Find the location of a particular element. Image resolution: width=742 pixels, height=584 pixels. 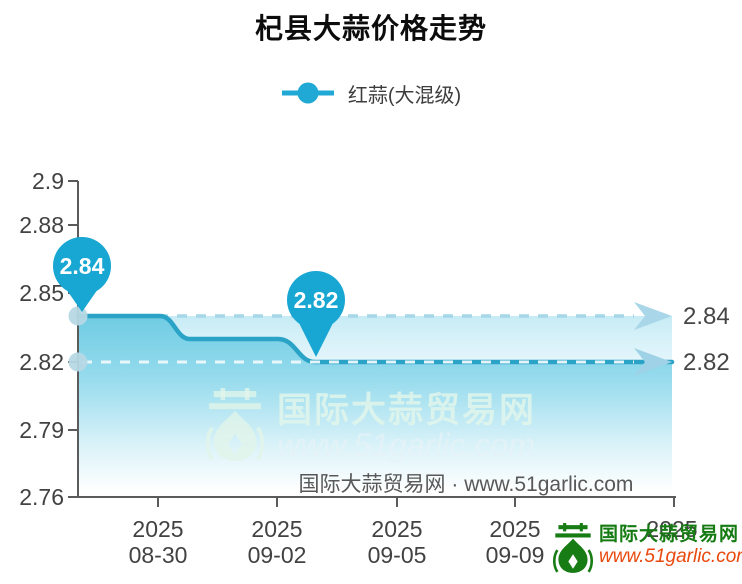

y-tick-label: 2.79 is located at coordinates (41, 430).